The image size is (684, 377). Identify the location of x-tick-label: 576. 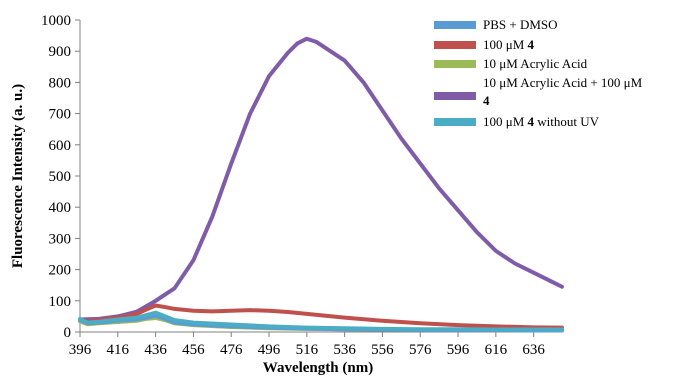
(420, 350).